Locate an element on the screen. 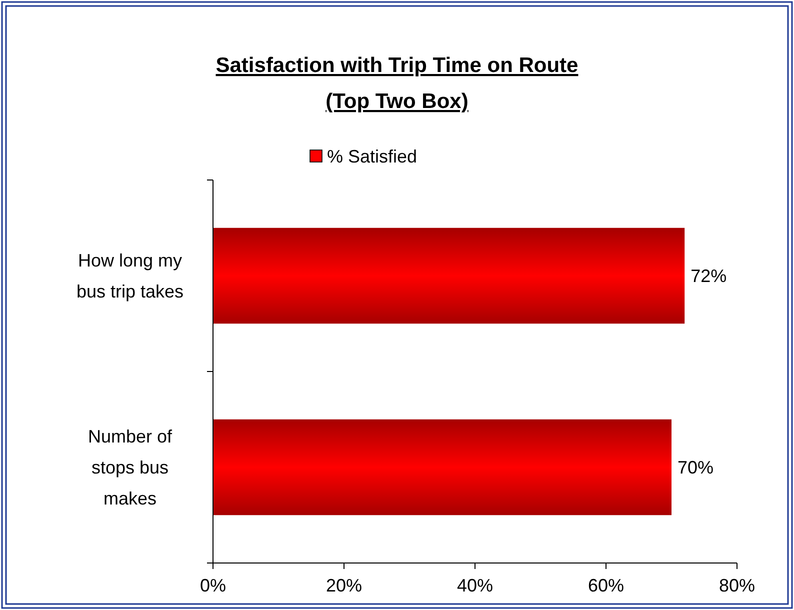  data-label: 72% is located at coordinates (708, 276).